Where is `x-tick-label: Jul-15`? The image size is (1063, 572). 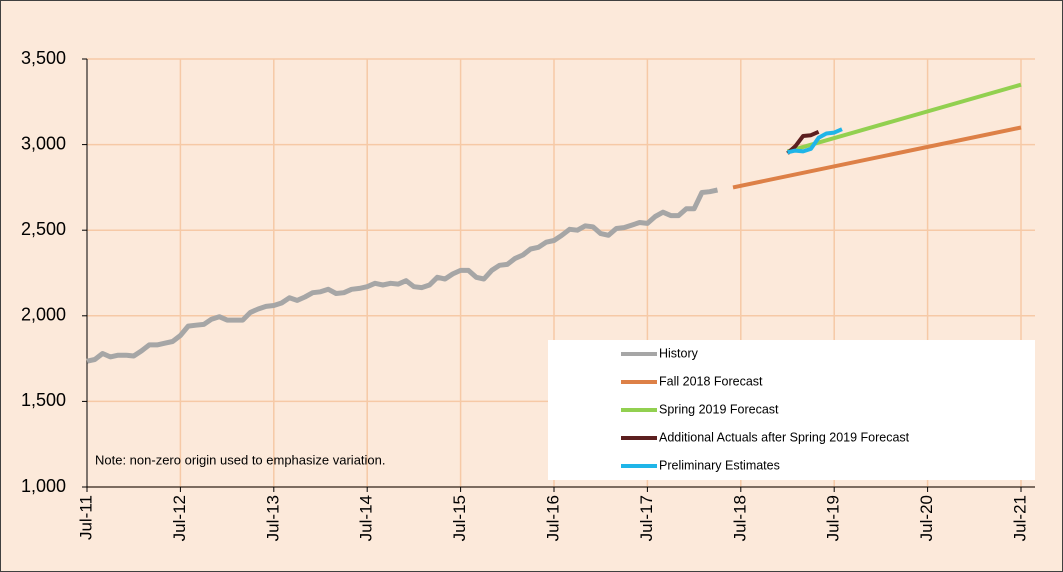
x-tick-label: Jul-15 is located at coordinates (459, 518).